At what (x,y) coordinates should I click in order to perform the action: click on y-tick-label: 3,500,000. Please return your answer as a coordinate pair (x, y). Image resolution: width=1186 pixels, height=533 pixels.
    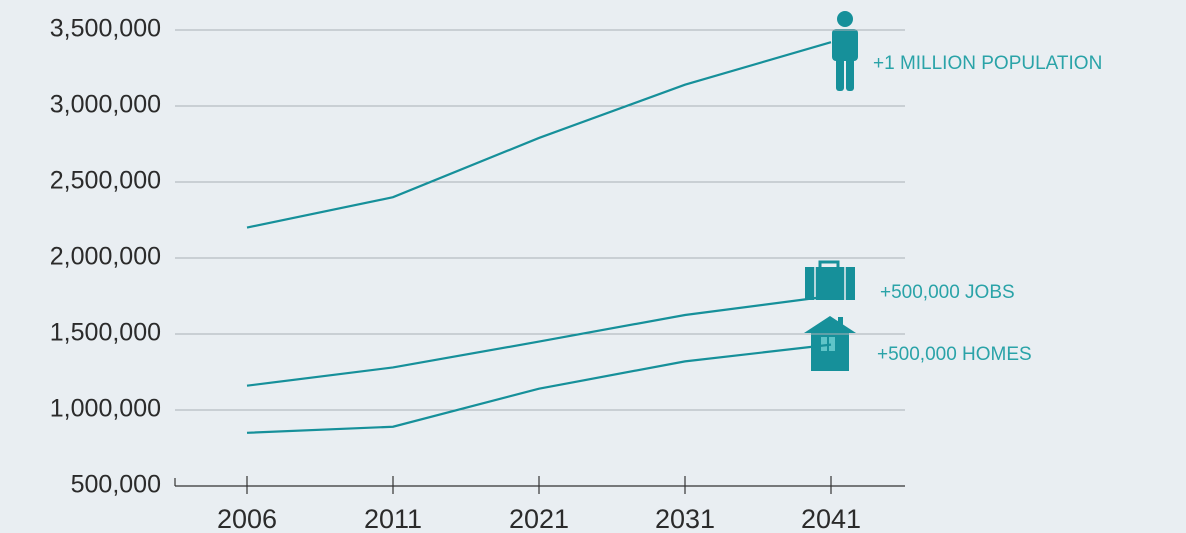
    Looking at the image, I should click on (105, 29).